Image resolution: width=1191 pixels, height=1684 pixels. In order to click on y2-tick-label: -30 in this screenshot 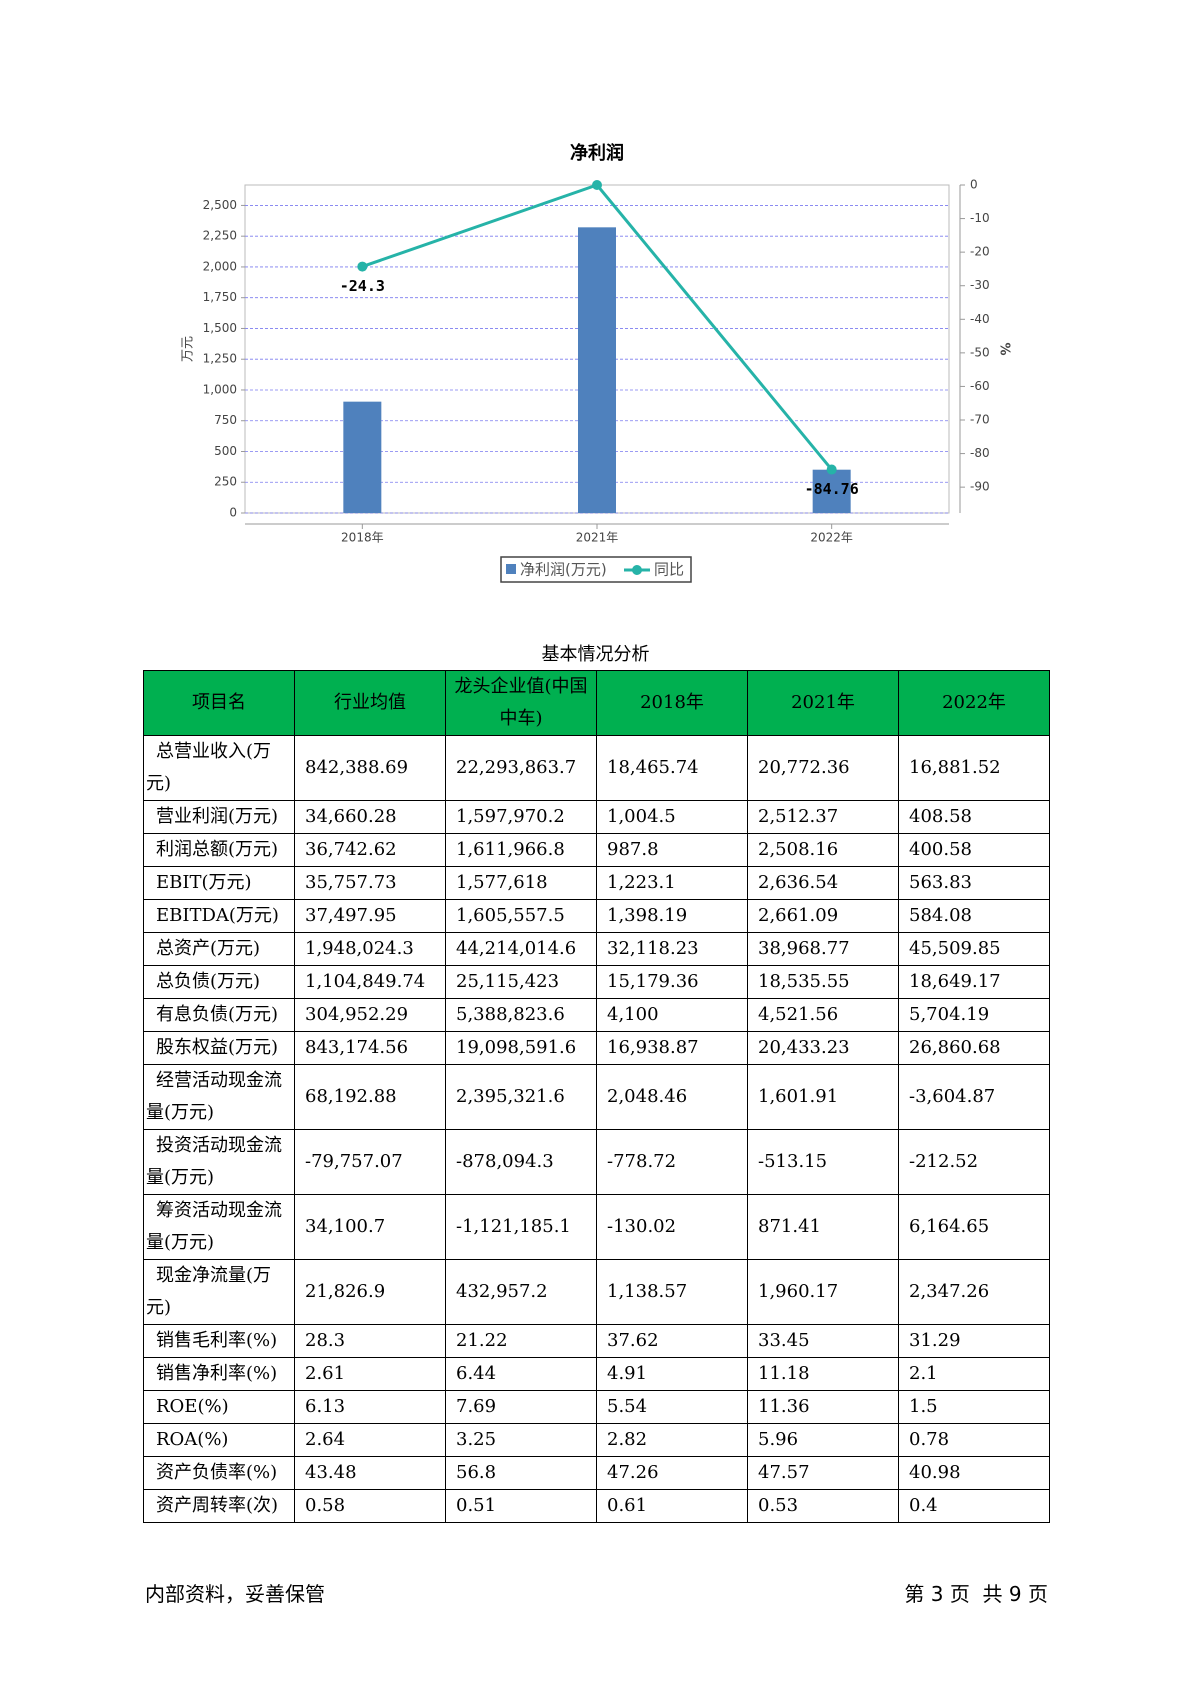, I will do `click(980, 285)`.